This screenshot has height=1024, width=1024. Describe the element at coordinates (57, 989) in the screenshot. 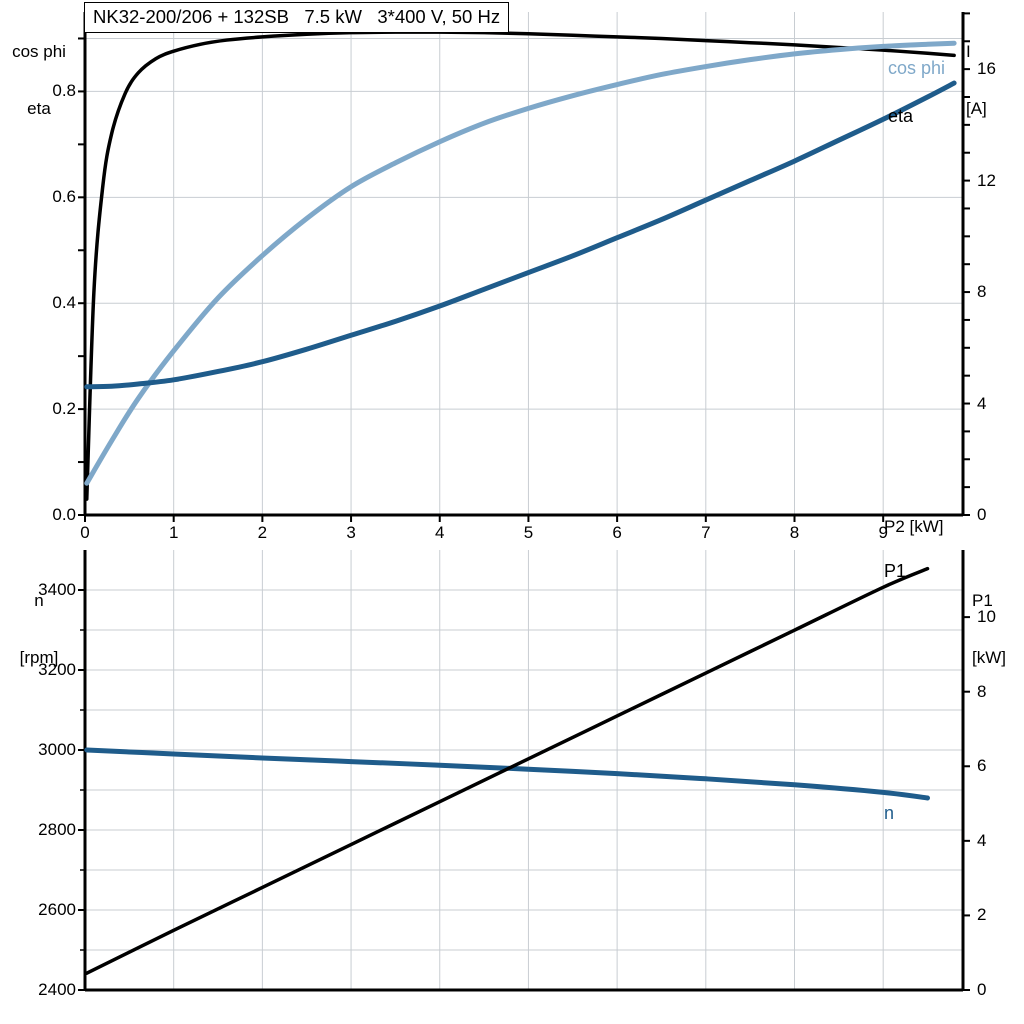

I see `lower-left-tick: 2400` at that location.